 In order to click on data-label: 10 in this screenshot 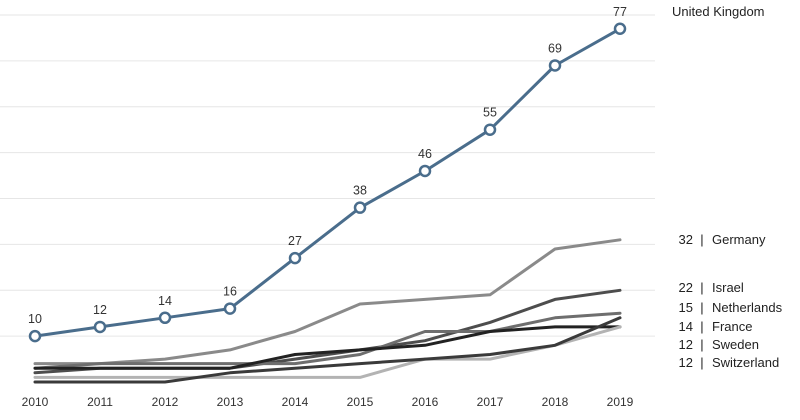, I will do `click(35, 319)`.